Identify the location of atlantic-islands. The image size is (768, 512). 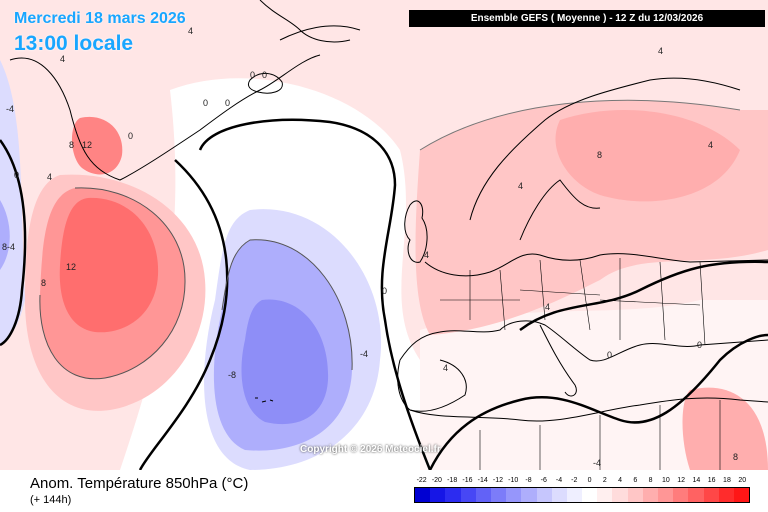
(264, 400).